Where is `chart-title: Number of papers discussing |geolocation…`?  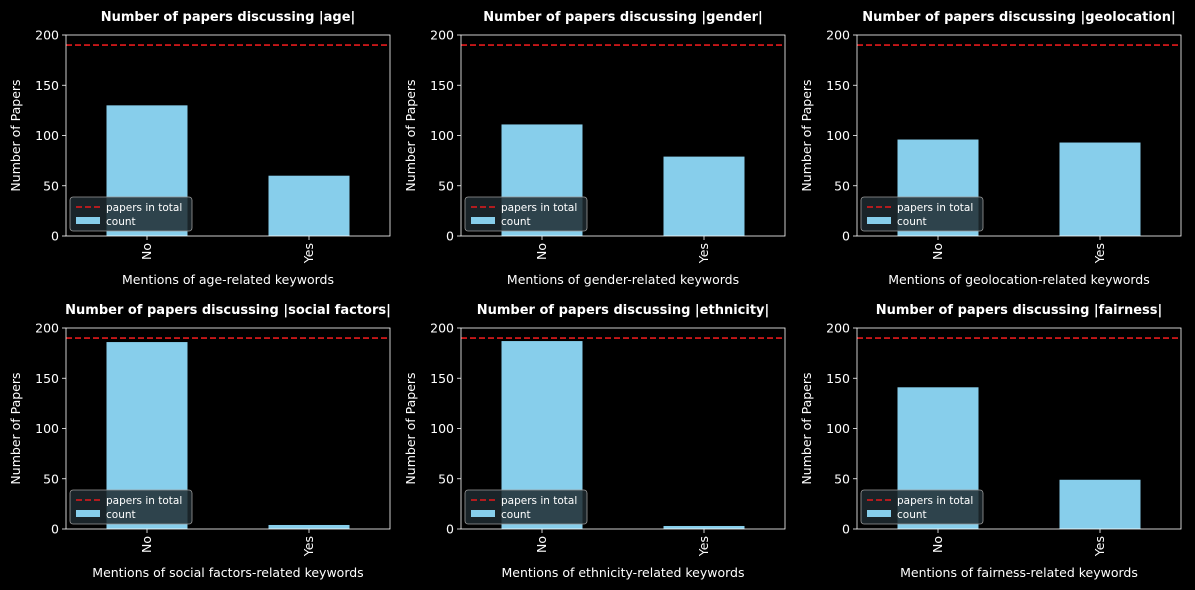
chart-title: Number of papers discussing |geolocation… is located at coordinates (1018, 17).